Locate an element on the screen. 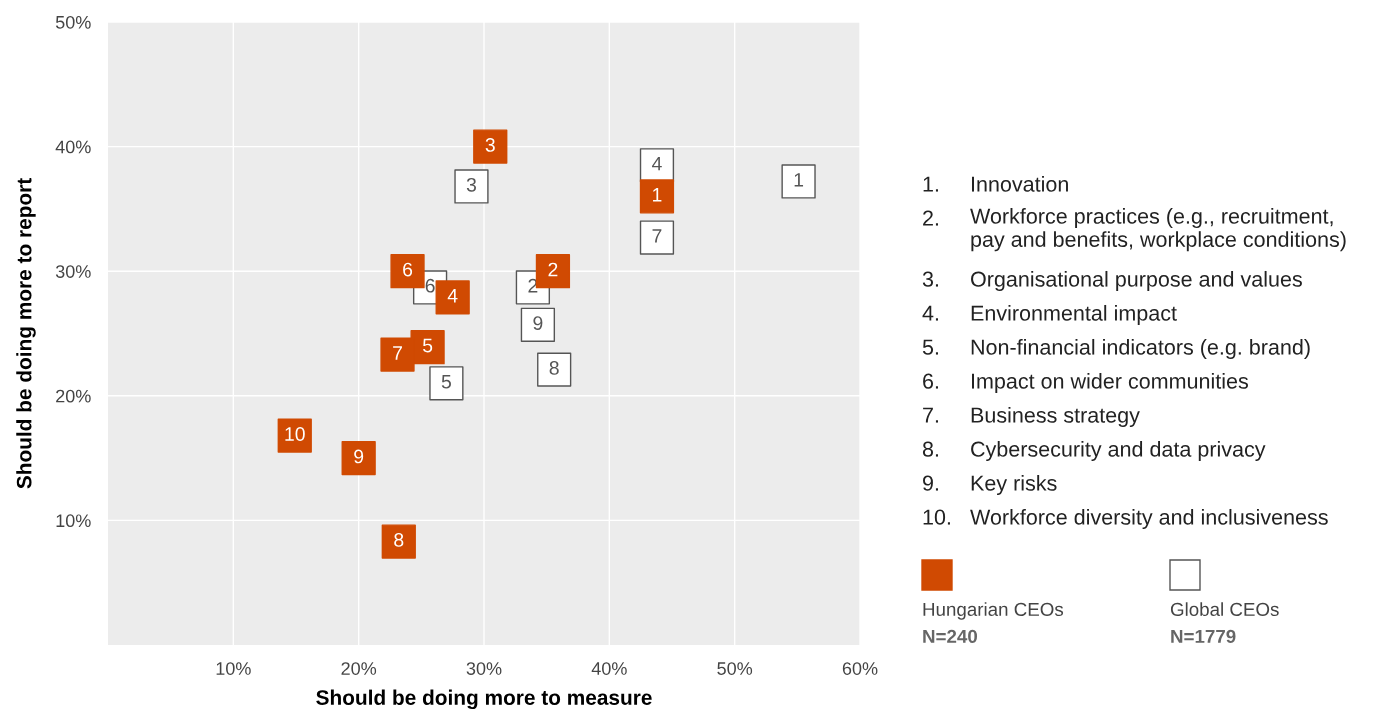  legend-label: Global CEOs is located at coordinates (1224, 609).